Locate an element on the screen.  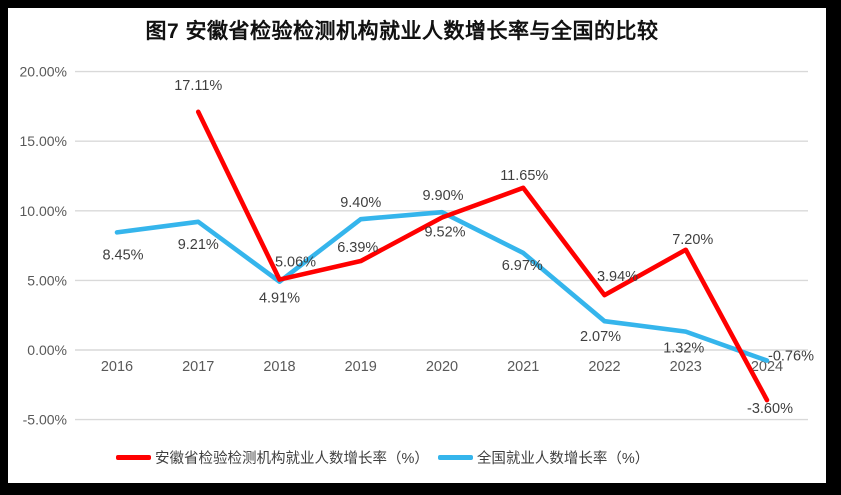
data-label-series-1: 2.07% is located at coordinates (600, 337).